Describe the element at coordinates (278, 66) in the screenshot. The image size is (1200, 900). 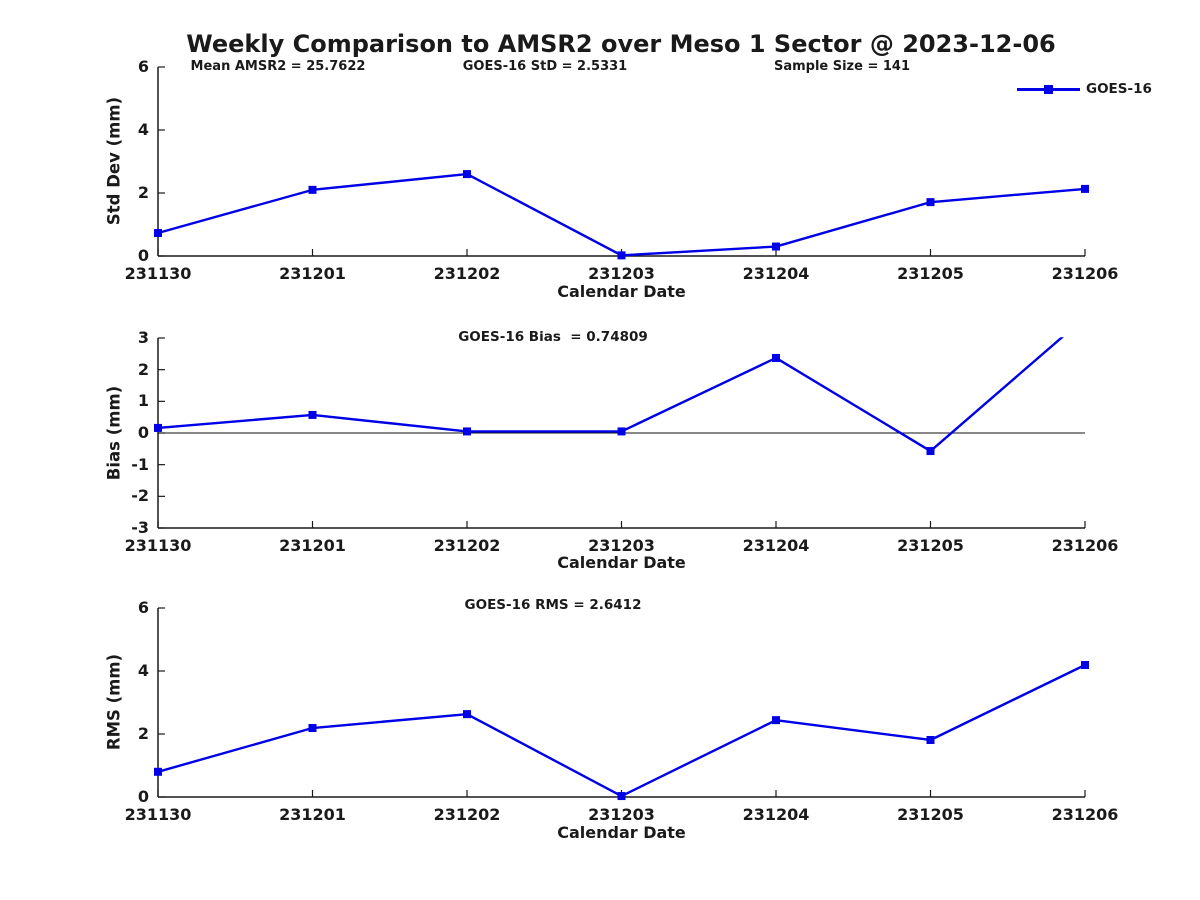
I see `annotation-mean-amsr2: Mean AMSR2 = 25.7622` at that location.